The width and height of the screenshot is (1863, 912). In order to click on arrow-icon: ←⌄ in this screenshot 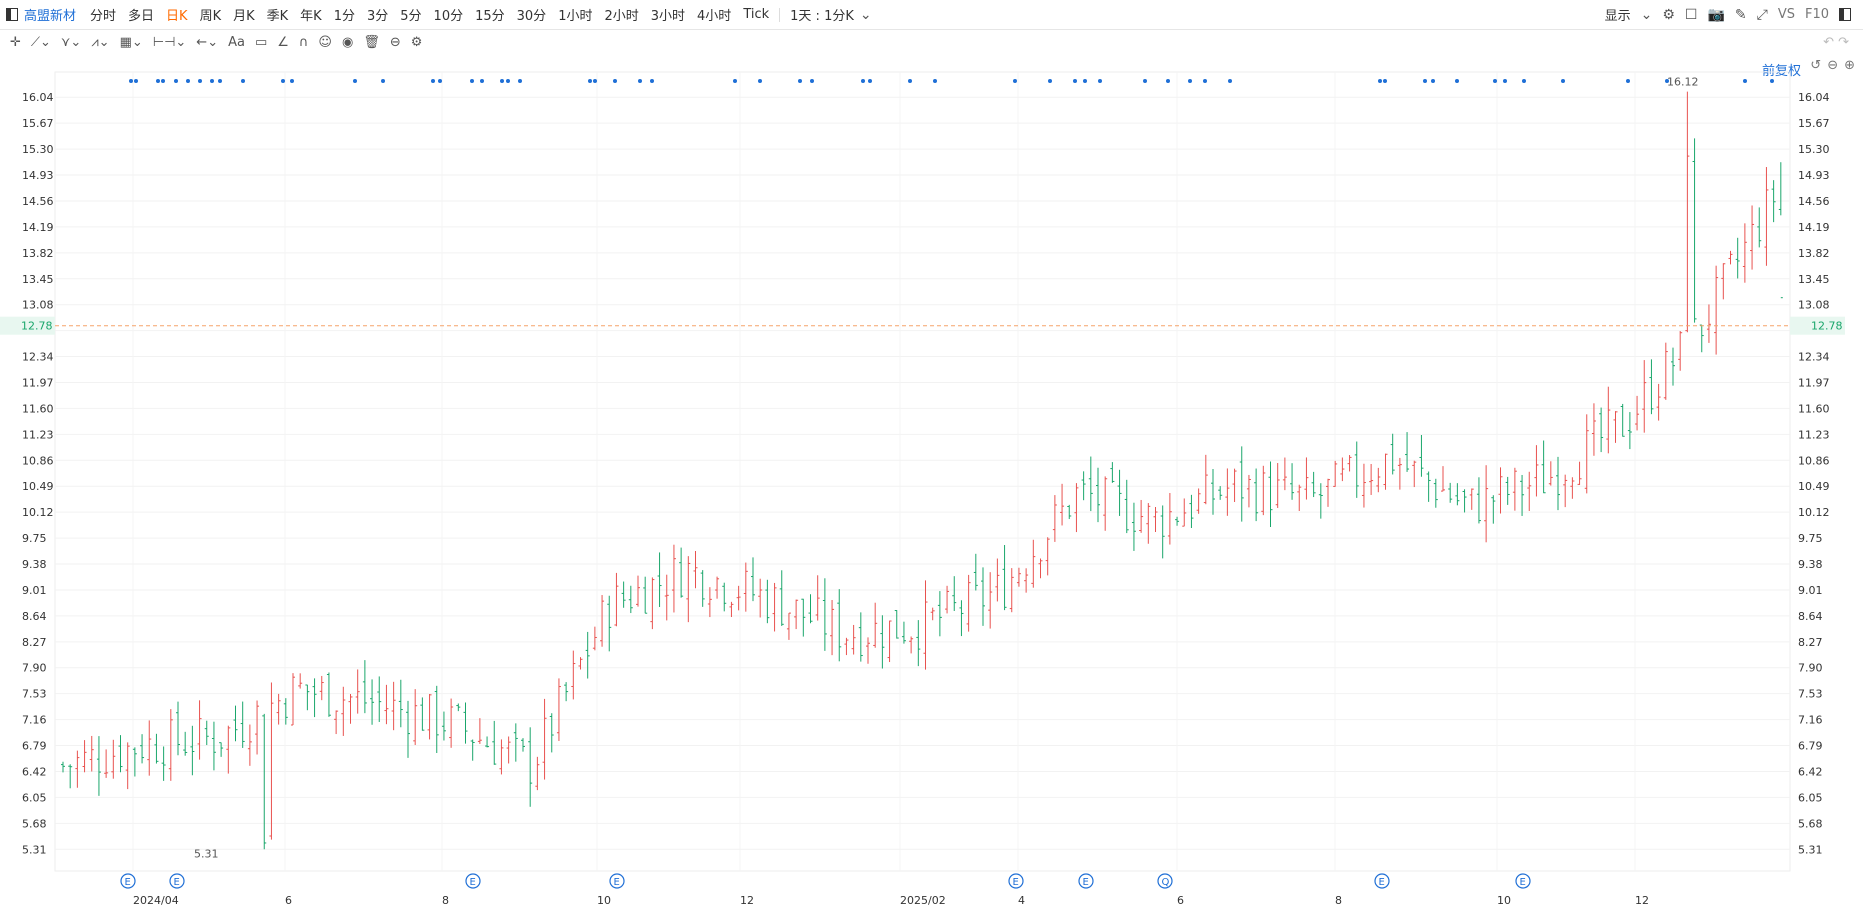, I will do `click(207, 42)`.